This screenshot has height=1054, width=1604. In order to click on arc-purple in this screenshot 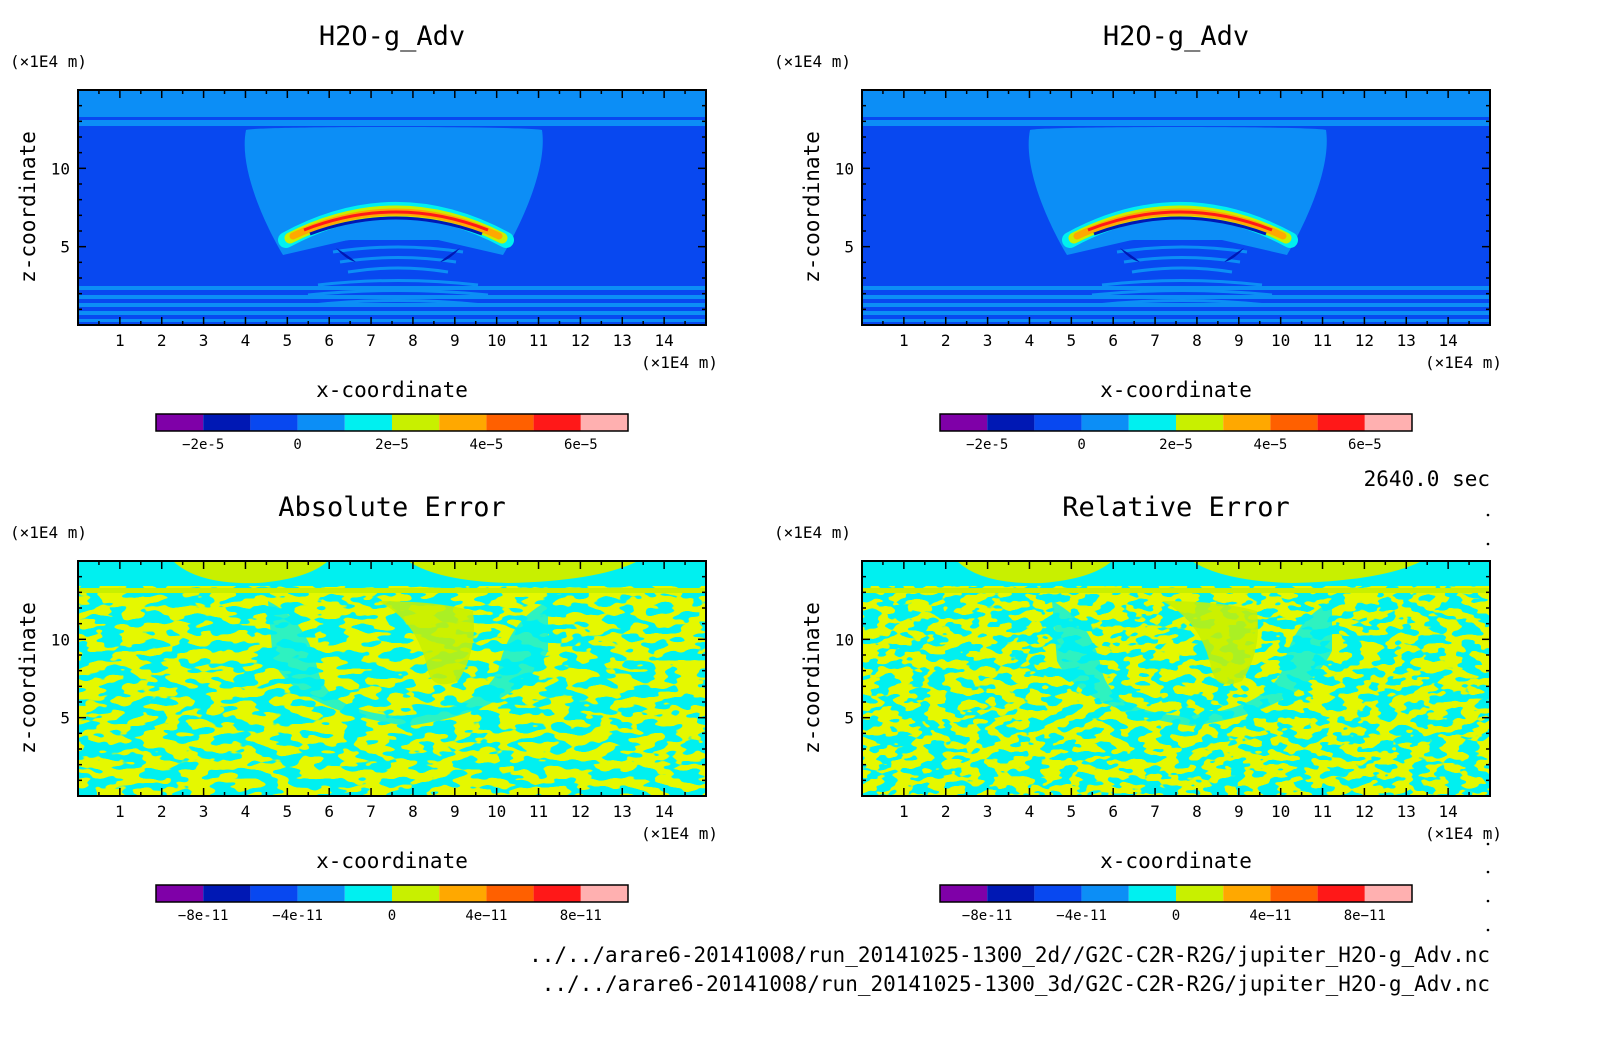, I will do `click(396, 226)`.